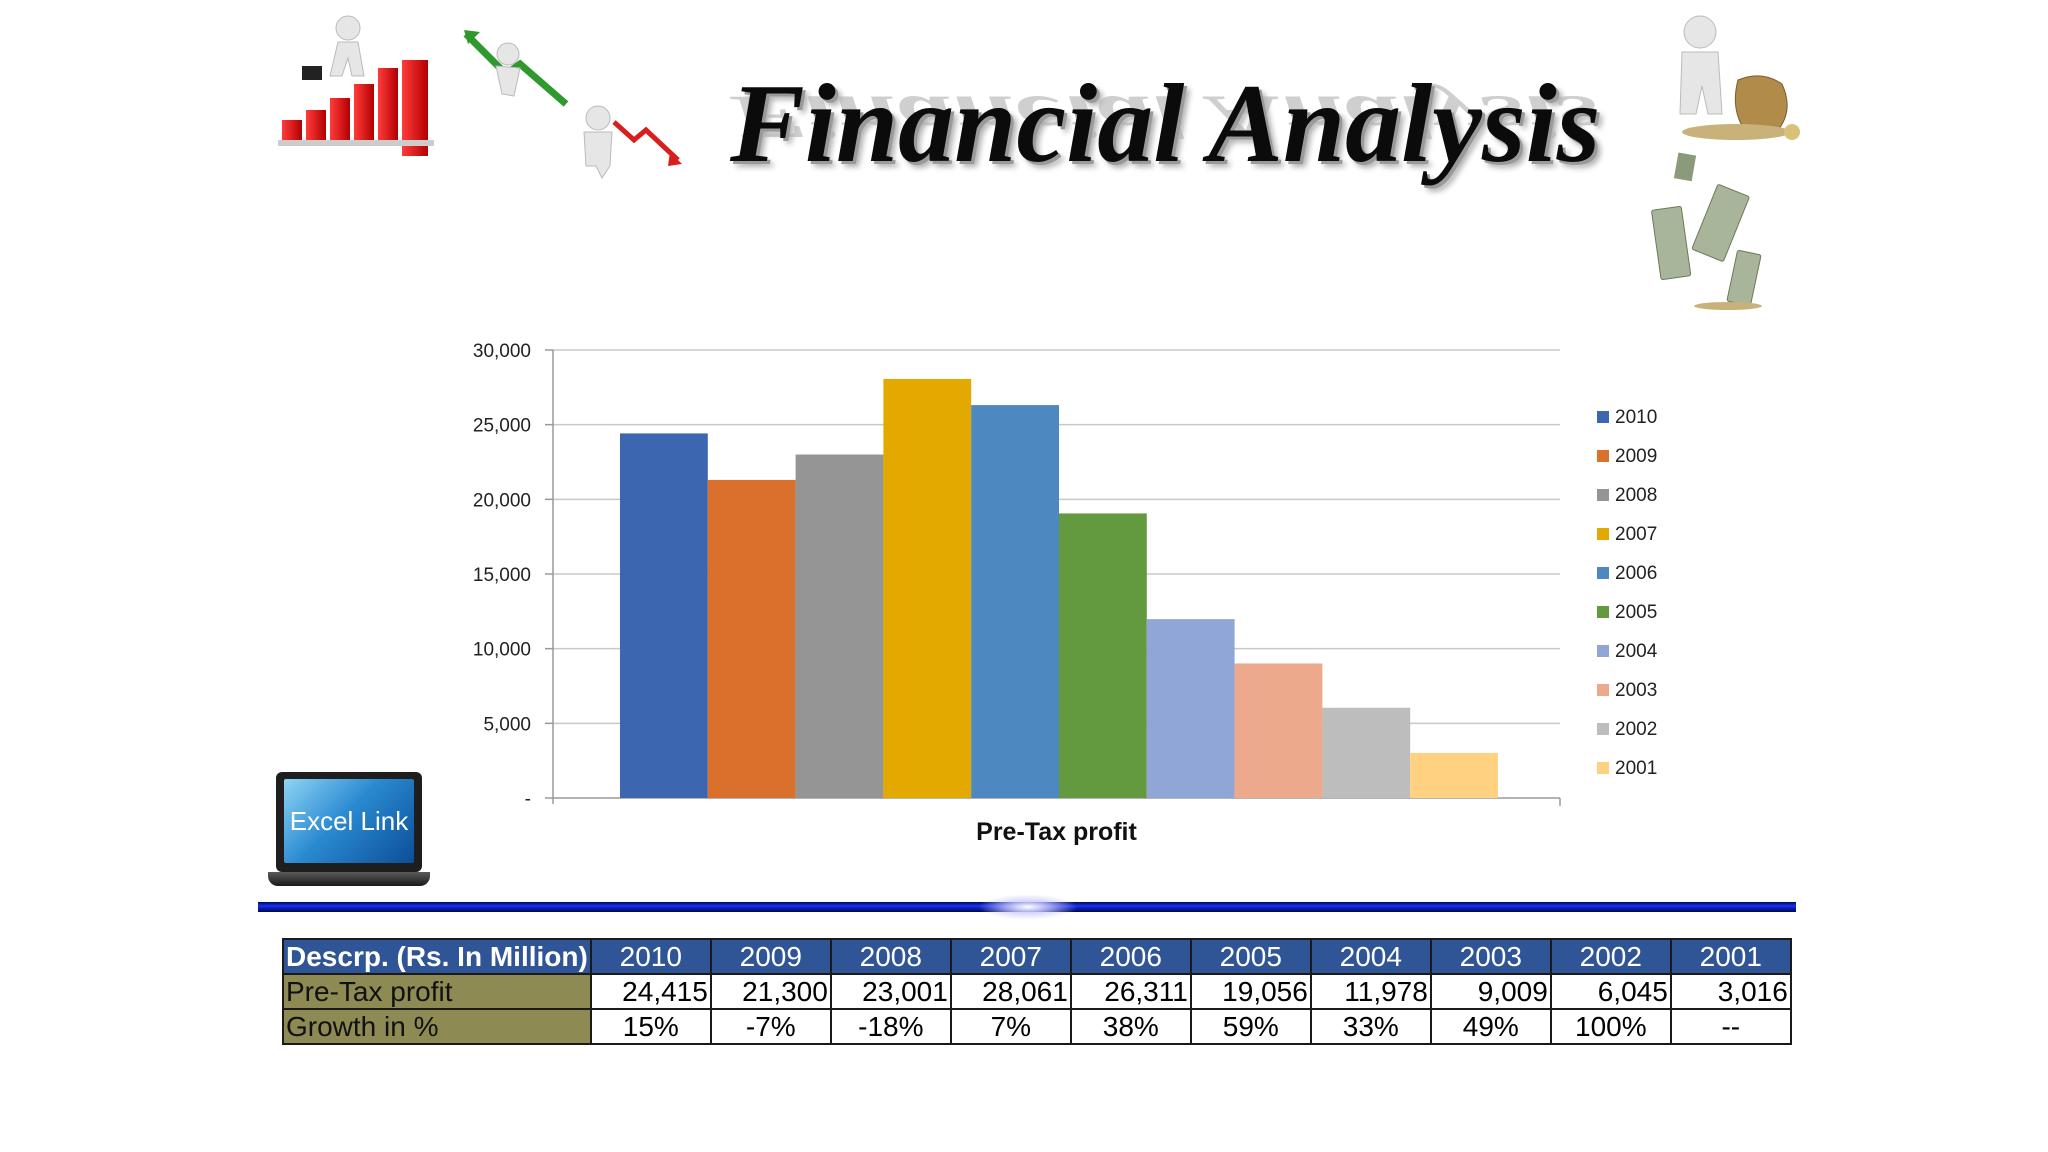 This screenshot has width=2048, height=1152. I want to click on legend-swatch-2009, so click(1603, 456).